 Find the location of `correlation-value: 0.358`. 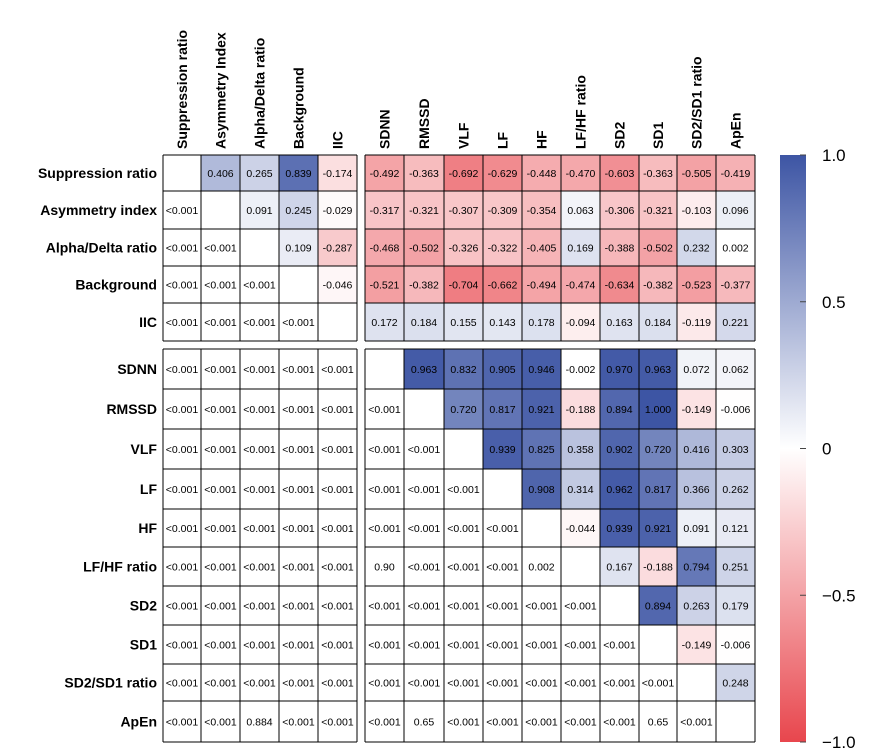

correlation-value: 0.358 is located at coordinates (580, 450).